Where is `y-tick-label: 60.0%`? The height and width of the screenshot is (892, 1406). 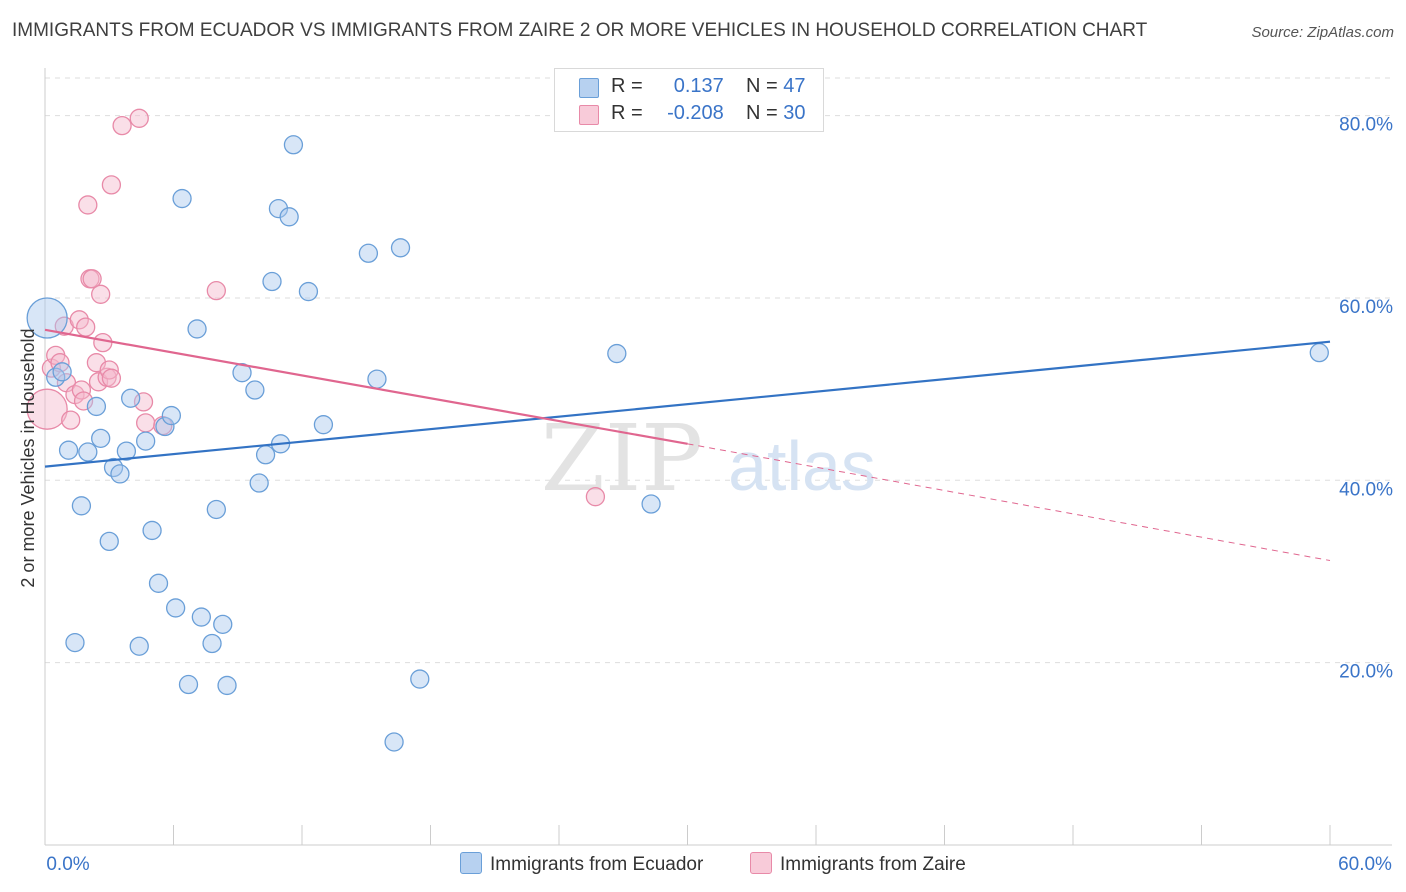
y-tick-label: 60.0% is located at coordinates (1366, 307).